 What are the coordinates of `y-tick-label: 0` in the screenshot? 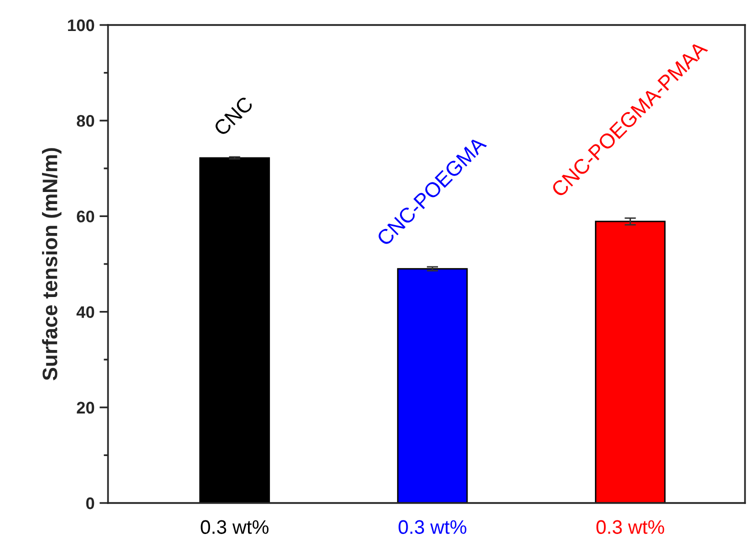 It's located at (90, 503).